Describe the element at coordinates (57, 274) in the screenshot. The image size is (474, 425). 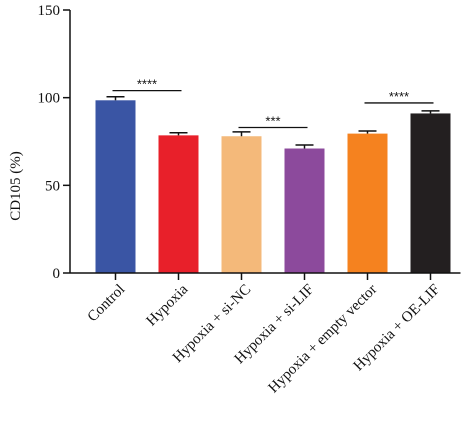
I see `y-tick-label-0: 0` at that location.